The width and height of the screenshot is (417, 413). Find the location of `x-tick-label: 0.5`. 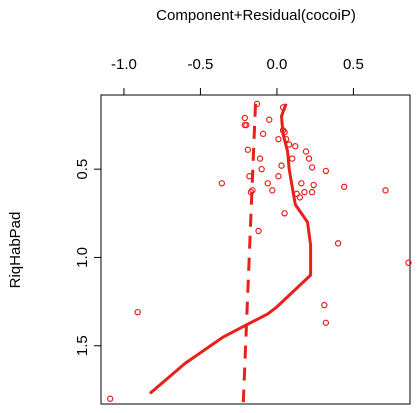

x-tick-label: 0.5 is located at coordinates (353, 64).